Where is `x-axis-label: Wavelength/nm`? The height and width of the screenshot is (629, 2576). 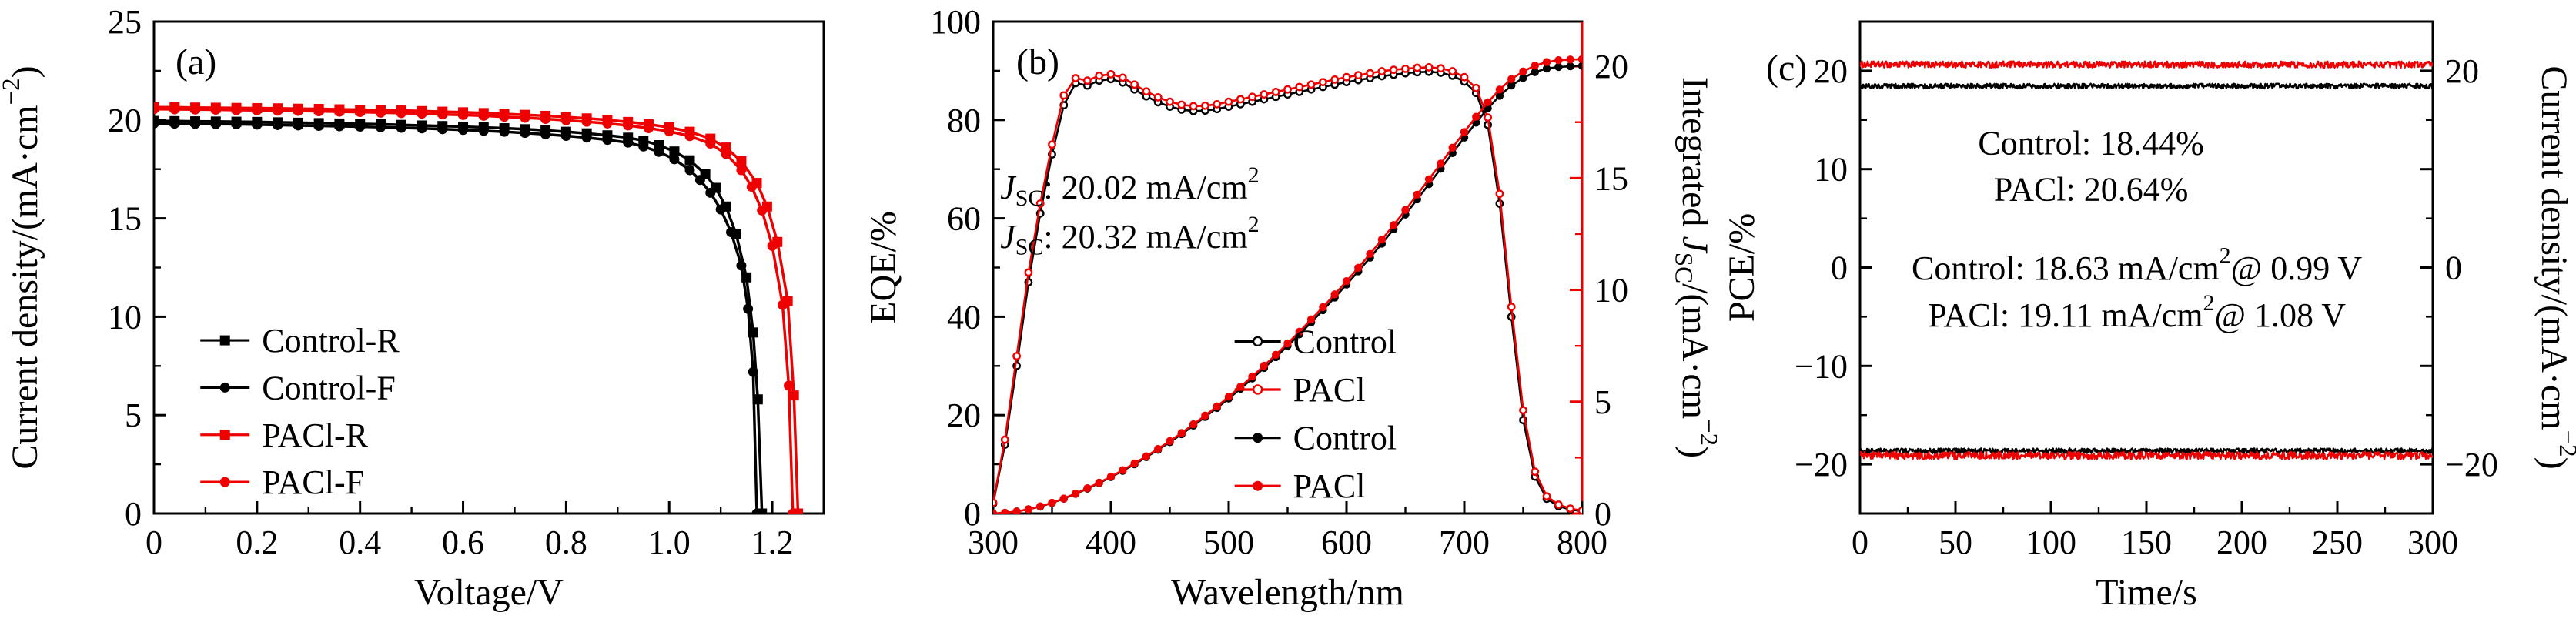 x-axis-label: Wavelength/nm is located at coordinates (1287, 592).